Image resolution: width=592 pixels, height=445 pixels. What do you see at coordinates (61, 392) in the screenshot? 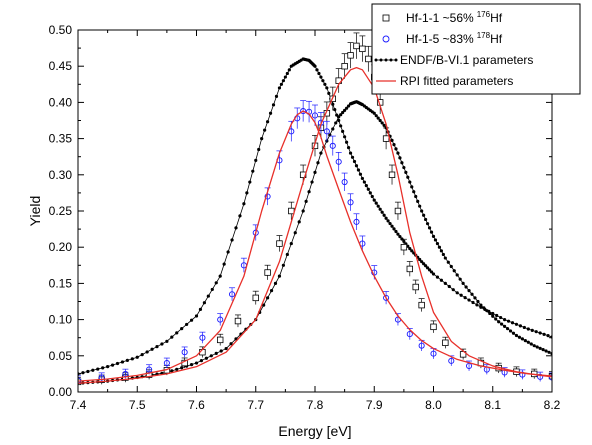
I see `y-tick-label: 0.00` at bounding box center [61, 392].